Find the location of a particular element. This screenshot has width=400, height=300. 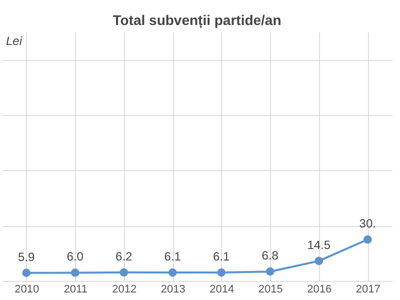

data-label: 14.5 is located at coordinates (319, 245).